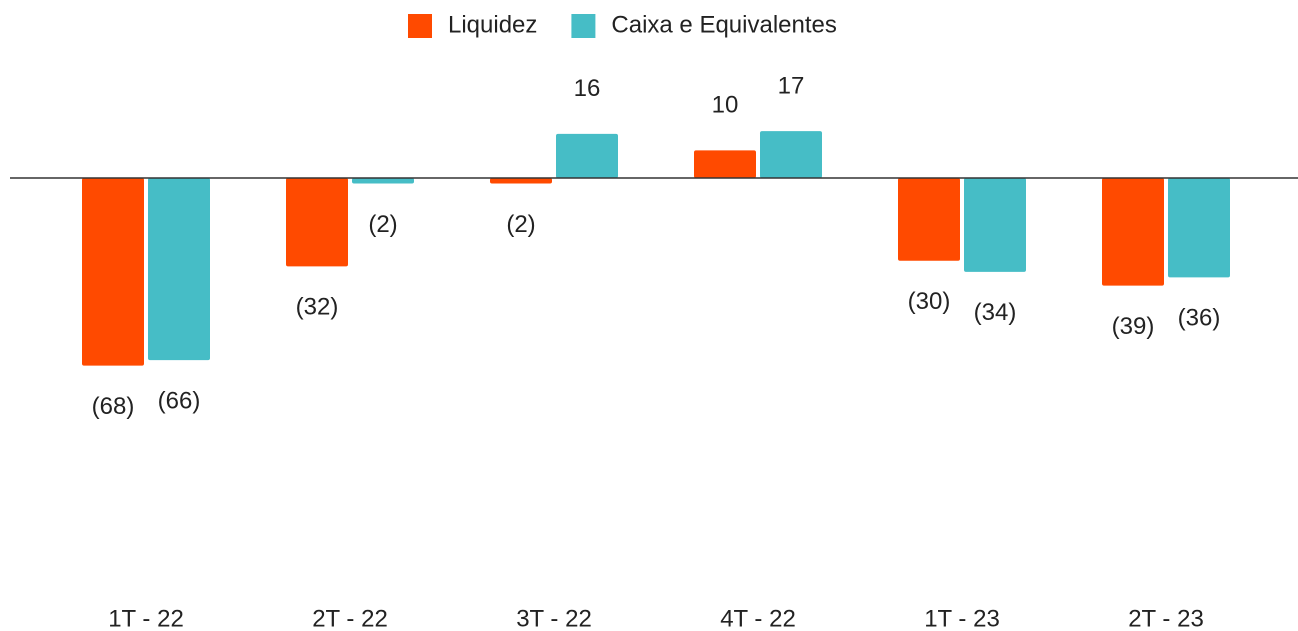 This screenshot has height=631, width=1298. What do you see at coordinates (350, 618) in the screenshot?
I see `x-tick-label: 2T - 22` at bounding box center [350, 618].